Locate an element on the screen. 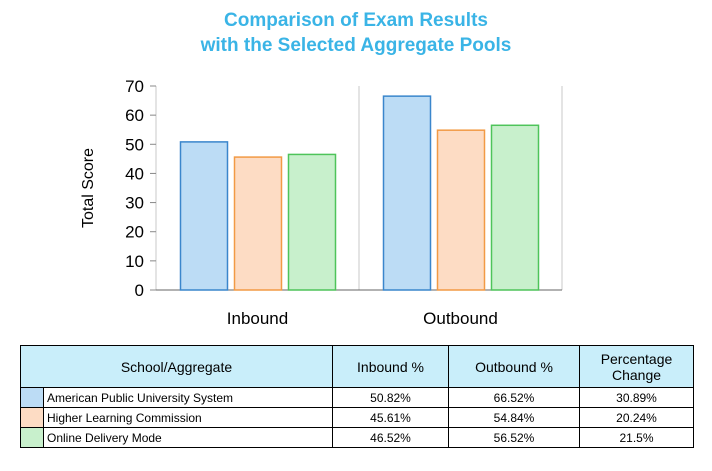 This screenshot has height=471, width=712. x-tick-label: Outbound is located at coordinates (460, 318).